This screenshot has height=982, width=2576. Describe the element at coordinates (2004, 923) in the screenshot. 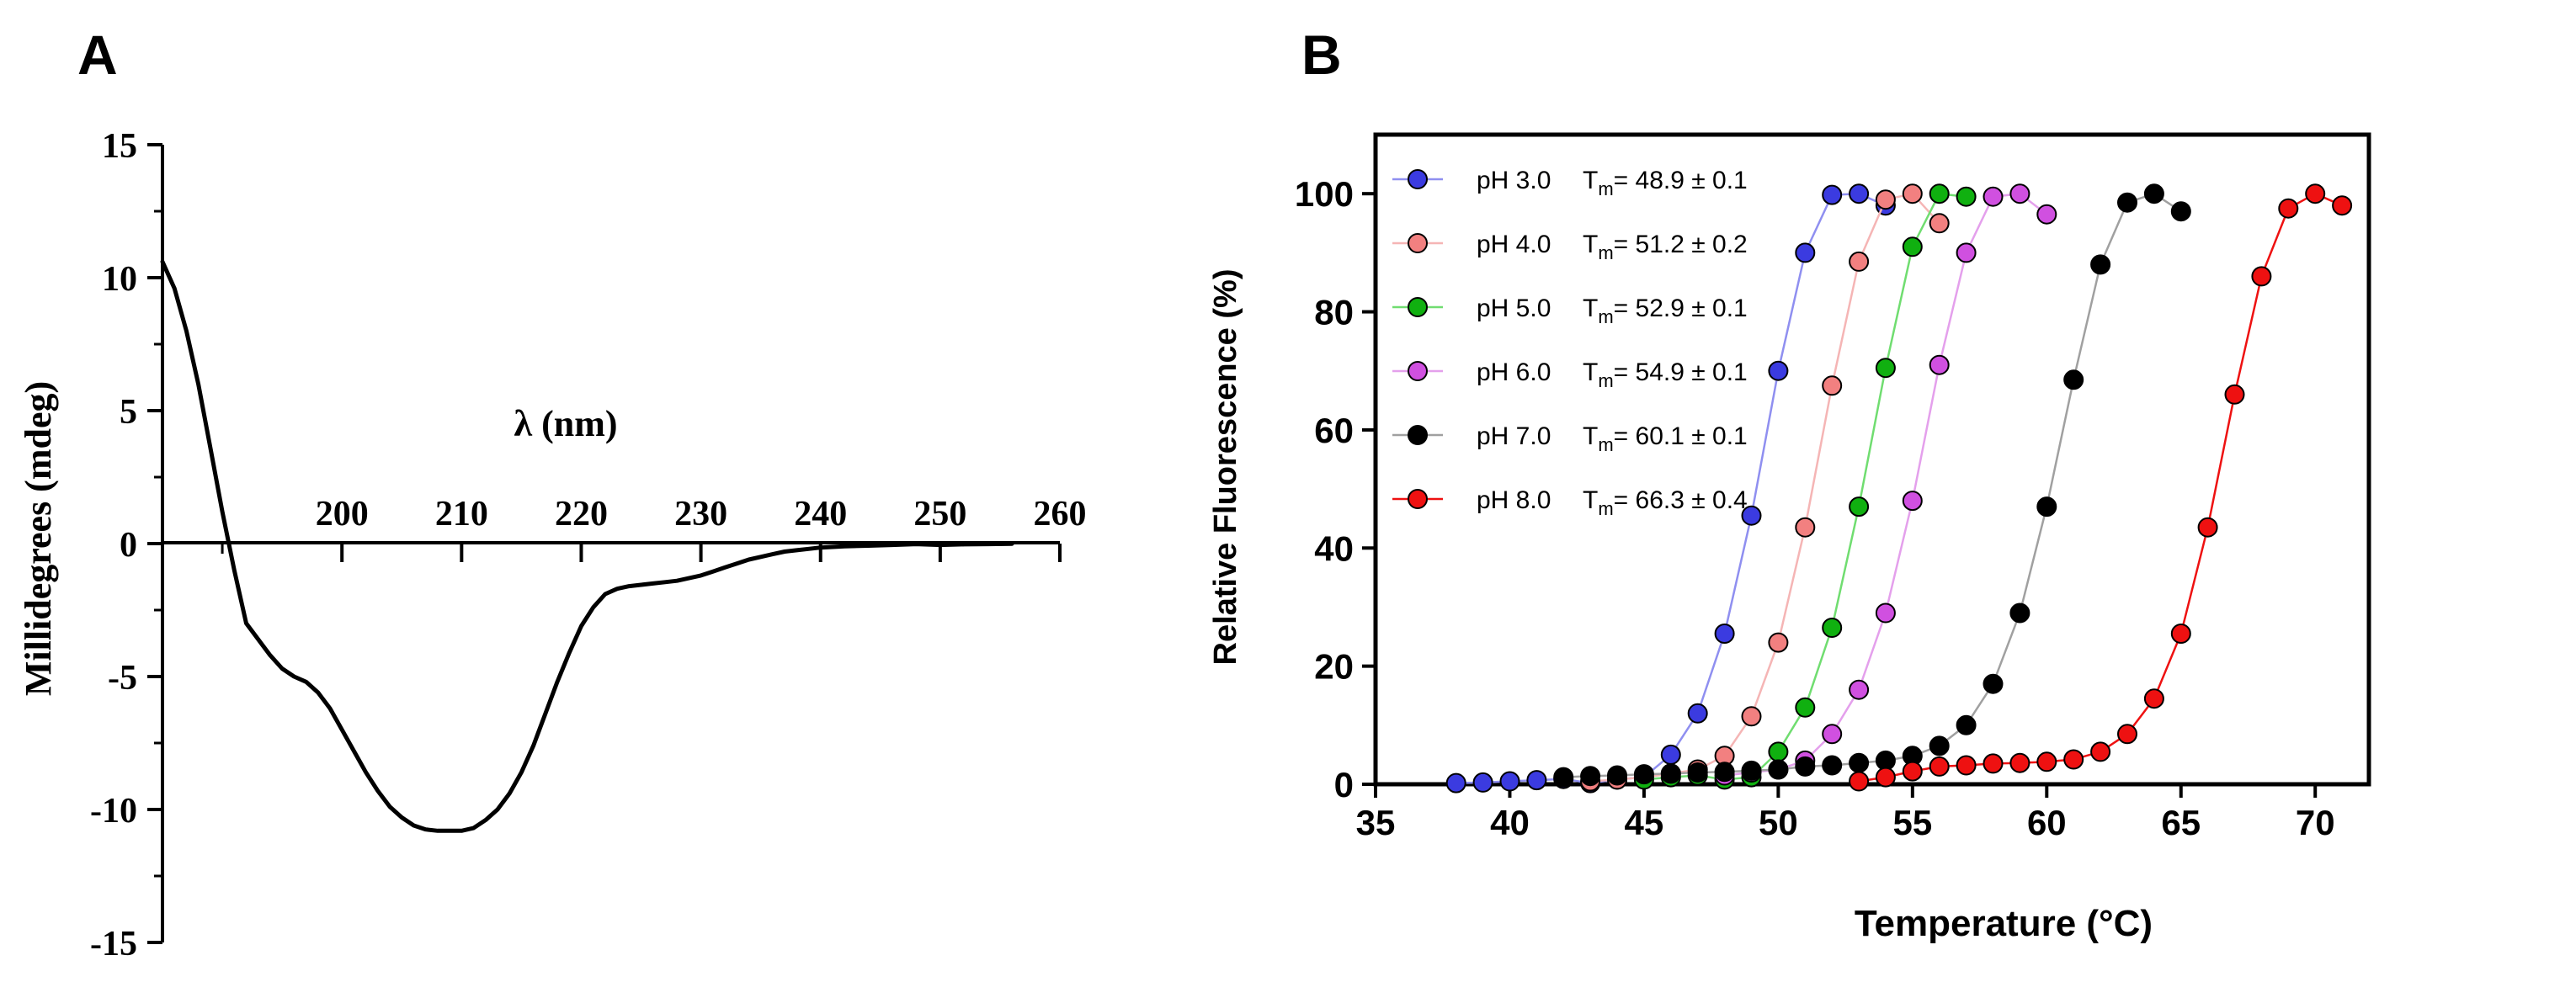

I see `panel-b-x-axis-label: Temperature (°C)` at that location.